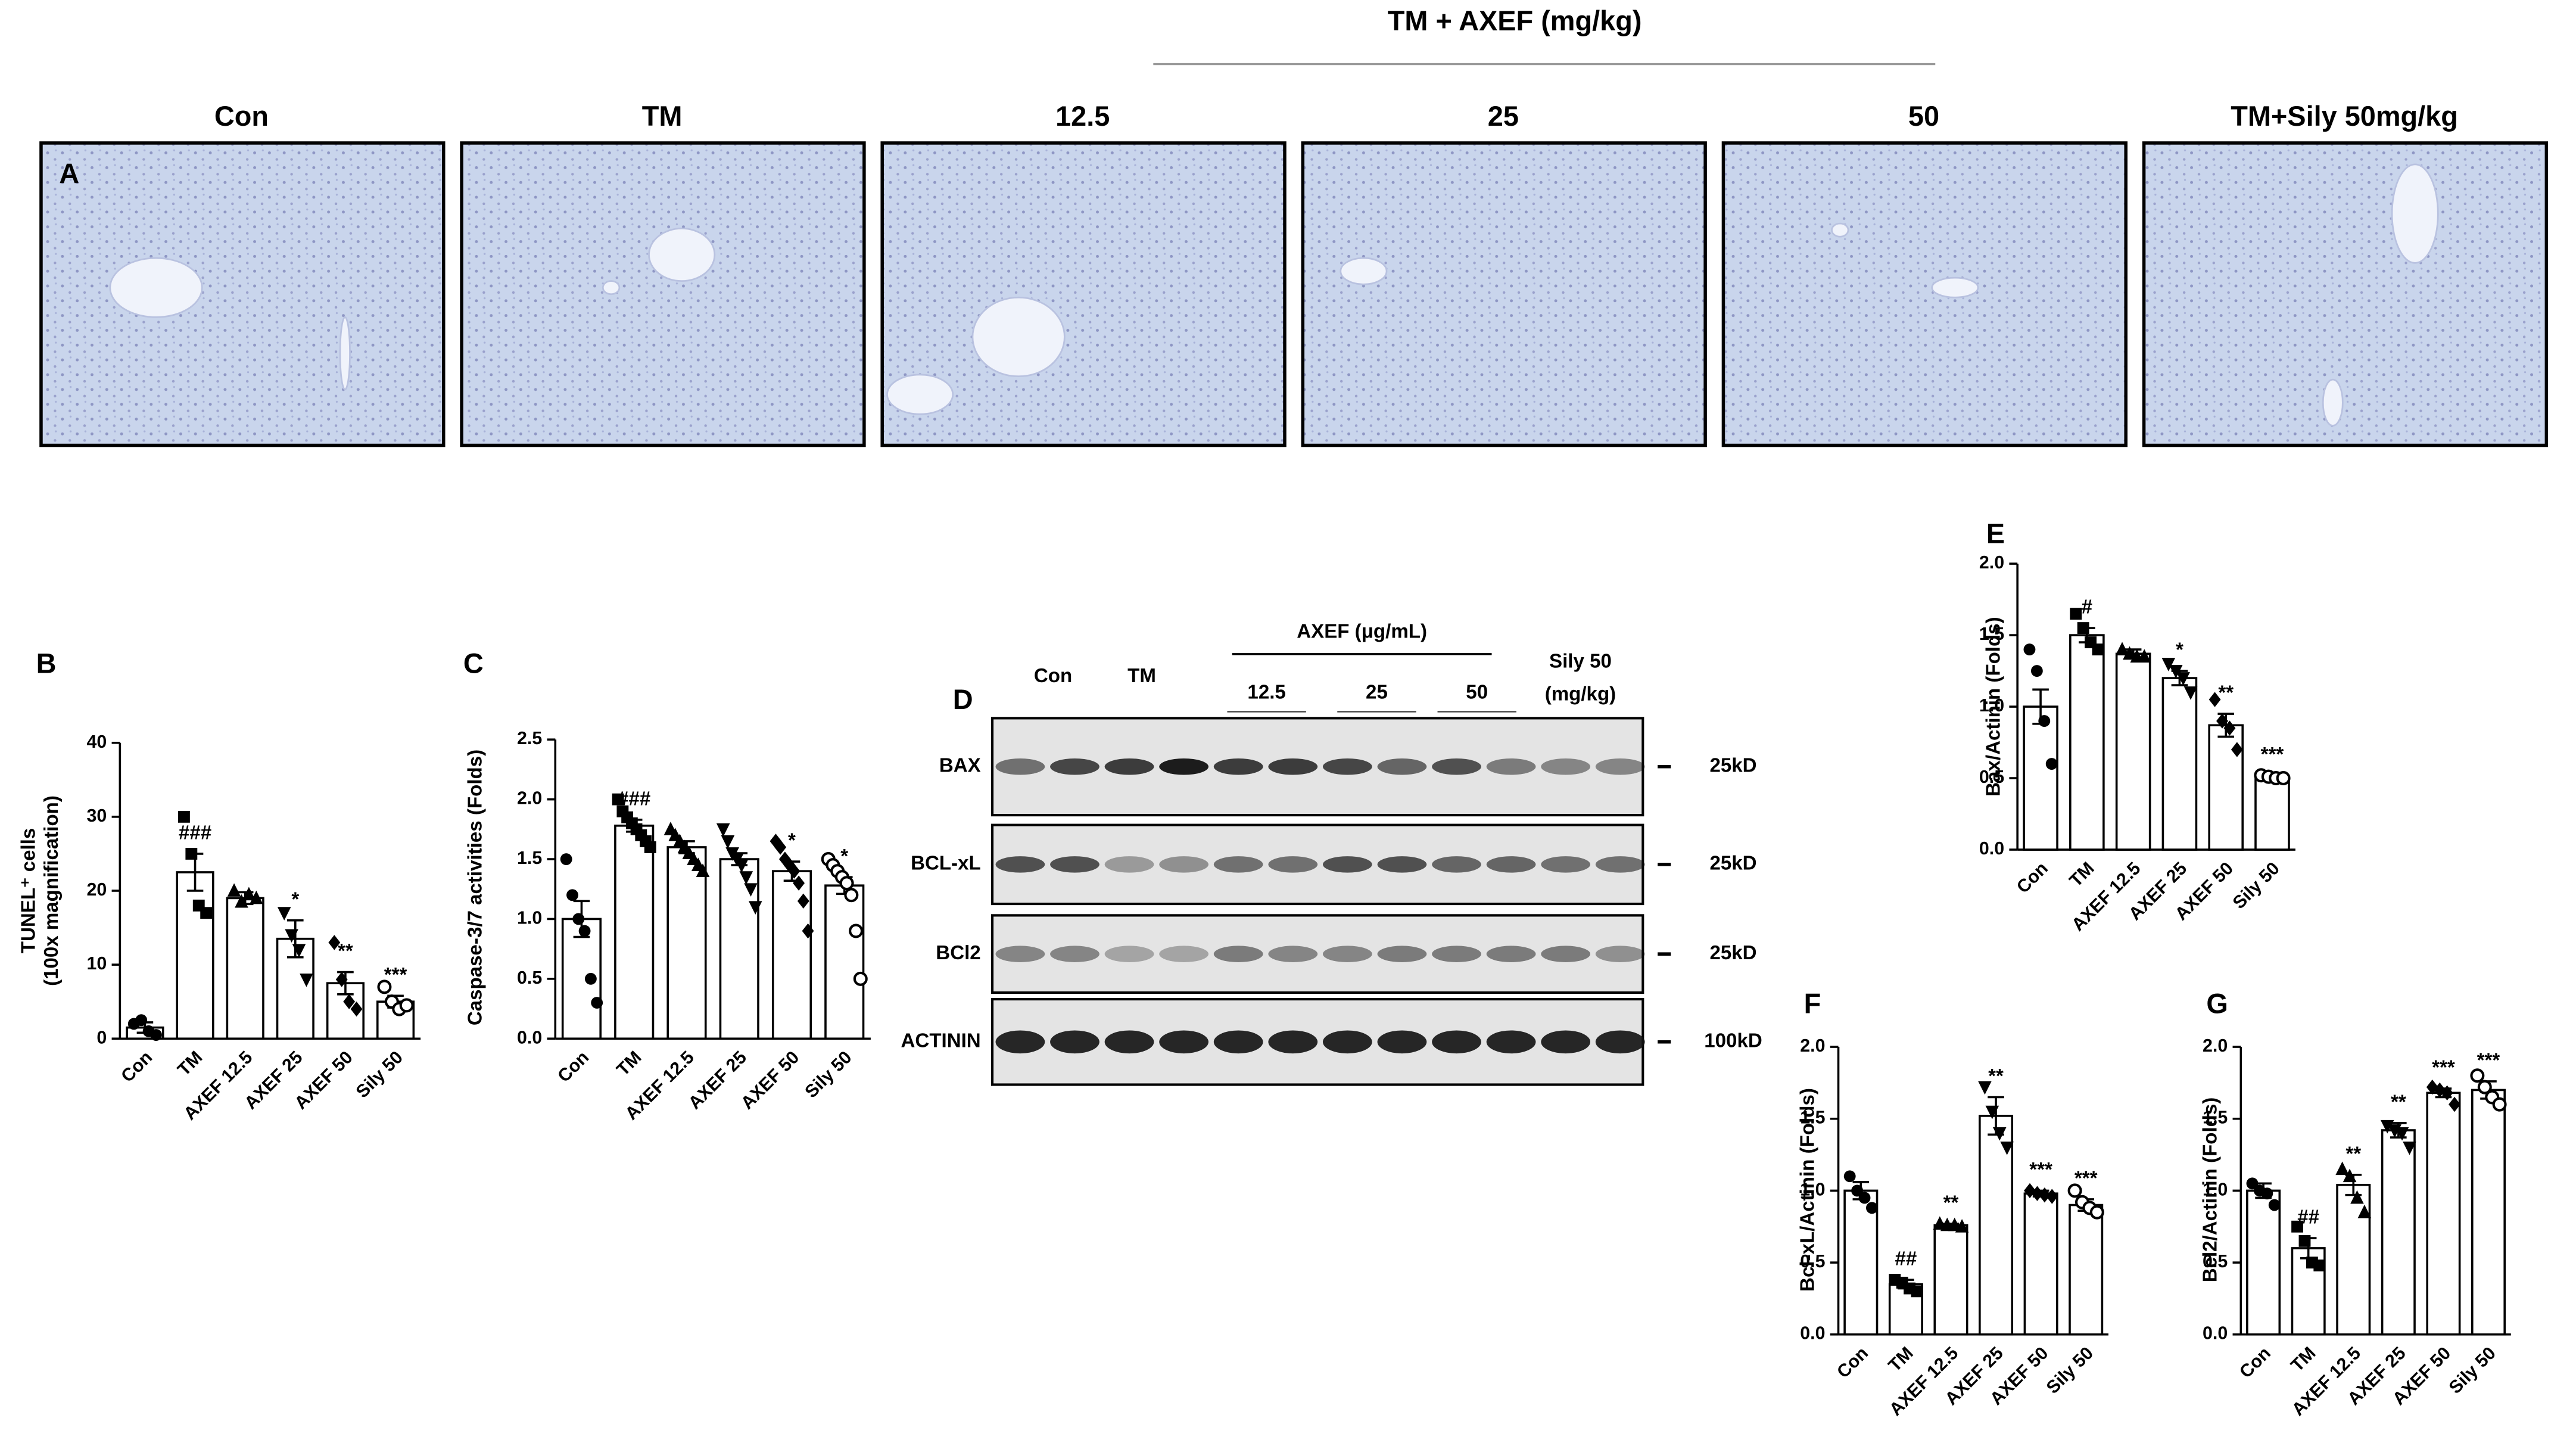 The width and height of the screenshot is (2576, 1449). Describe the element at coordinates (1580, 694) in the screenshot. I see `reference: (mg/kg)` at that location.